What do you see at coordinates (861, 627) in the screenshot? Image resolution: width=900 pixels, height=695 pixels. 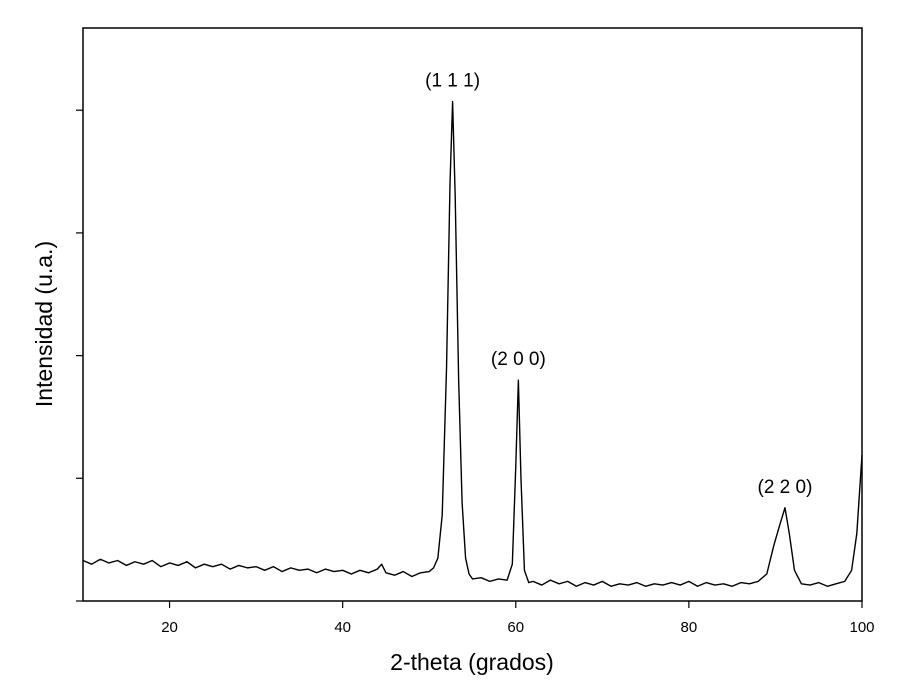 I see `x-tick-label: 100` at bounding box center [861, 627].